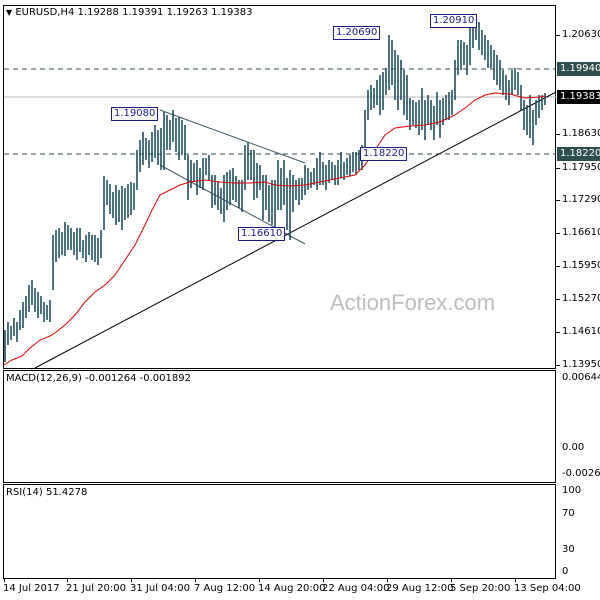  What do you see at coordinates (581, 133) in the screenshot?
I see `price-label: 1.18630` at bounding box center [581, 133].